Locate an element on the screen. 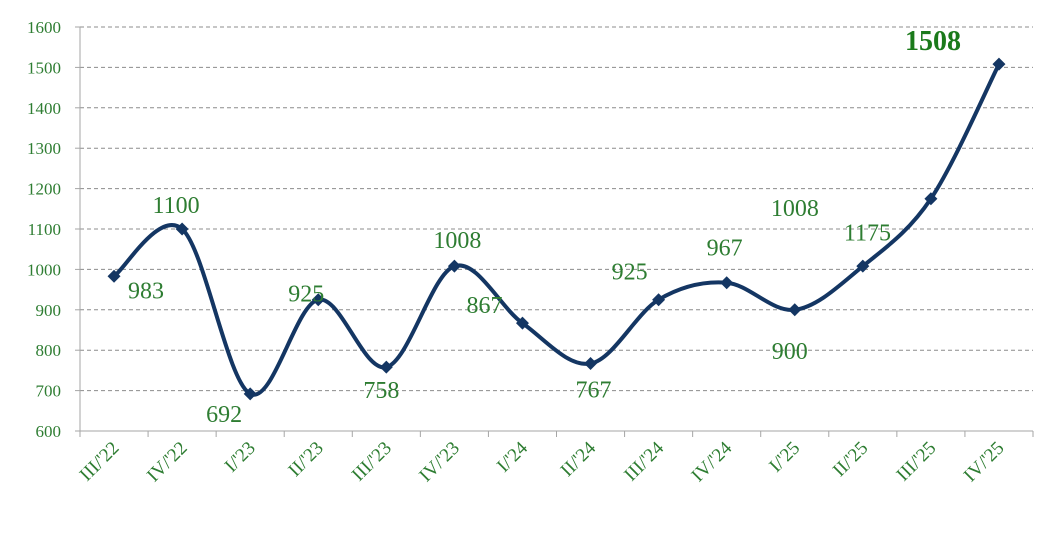 The height and width of the screenshot is (538, 1056). y-tick-label: 600 is located at coordinates (49, 431).